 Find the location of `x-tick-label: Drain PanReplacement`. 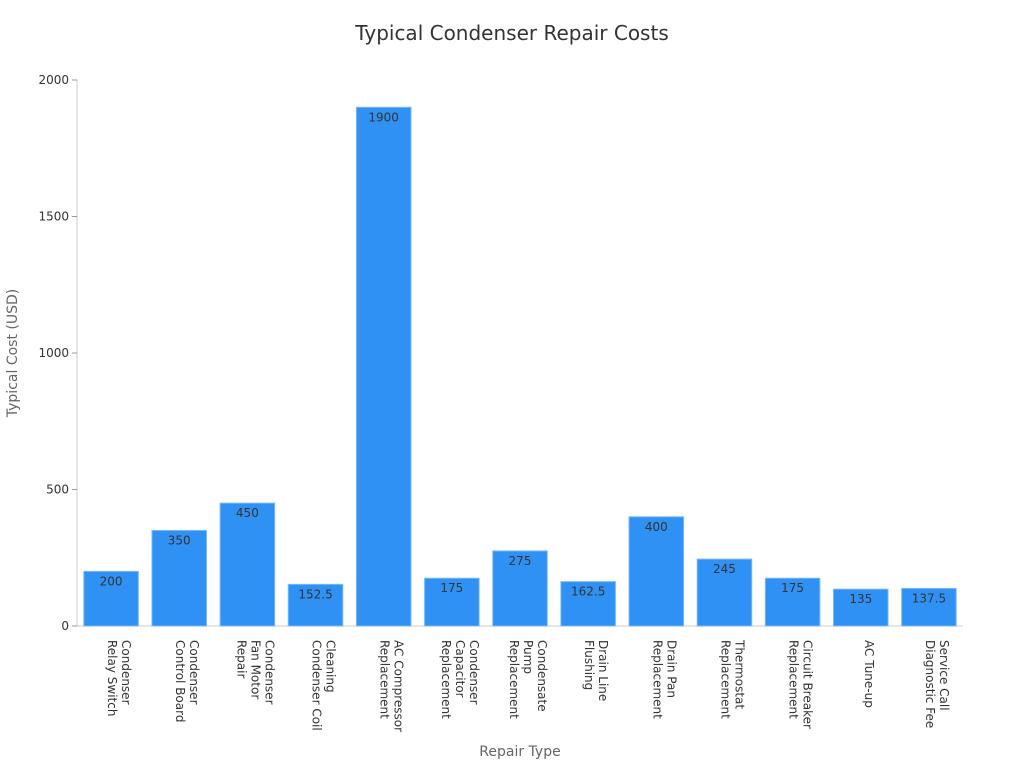

x-tick-label: Drain PanReplacement is located at coordinates (664, 679).